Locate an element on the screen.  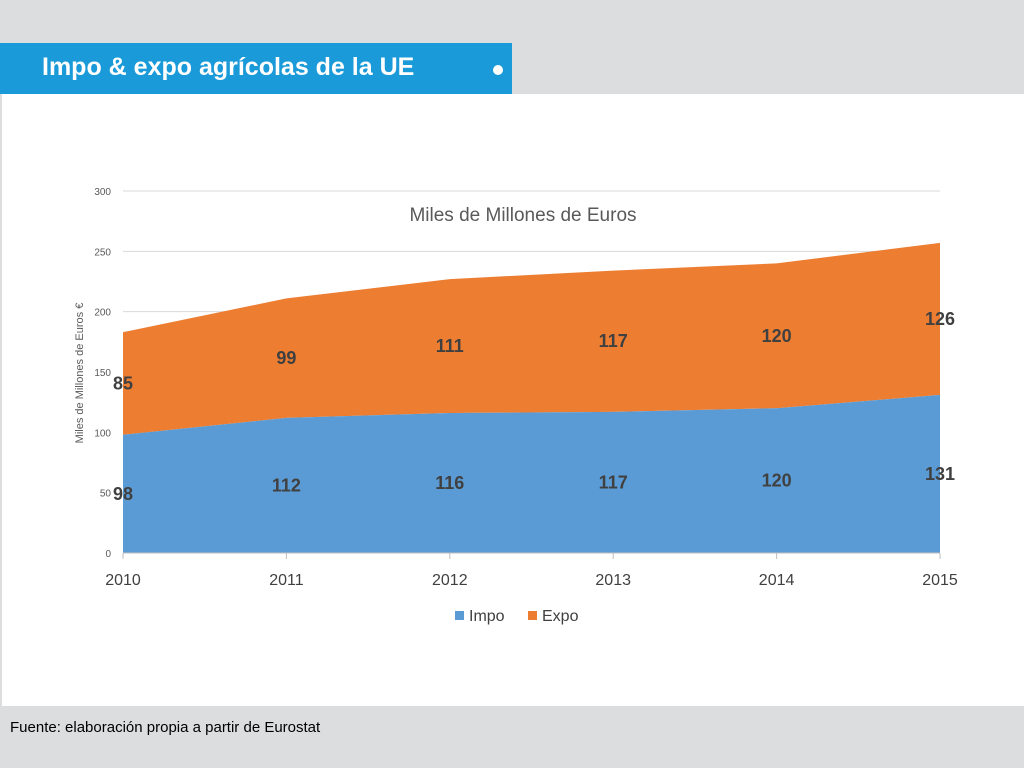
data-label-impo: 116 is located at coordinates (449, 483).